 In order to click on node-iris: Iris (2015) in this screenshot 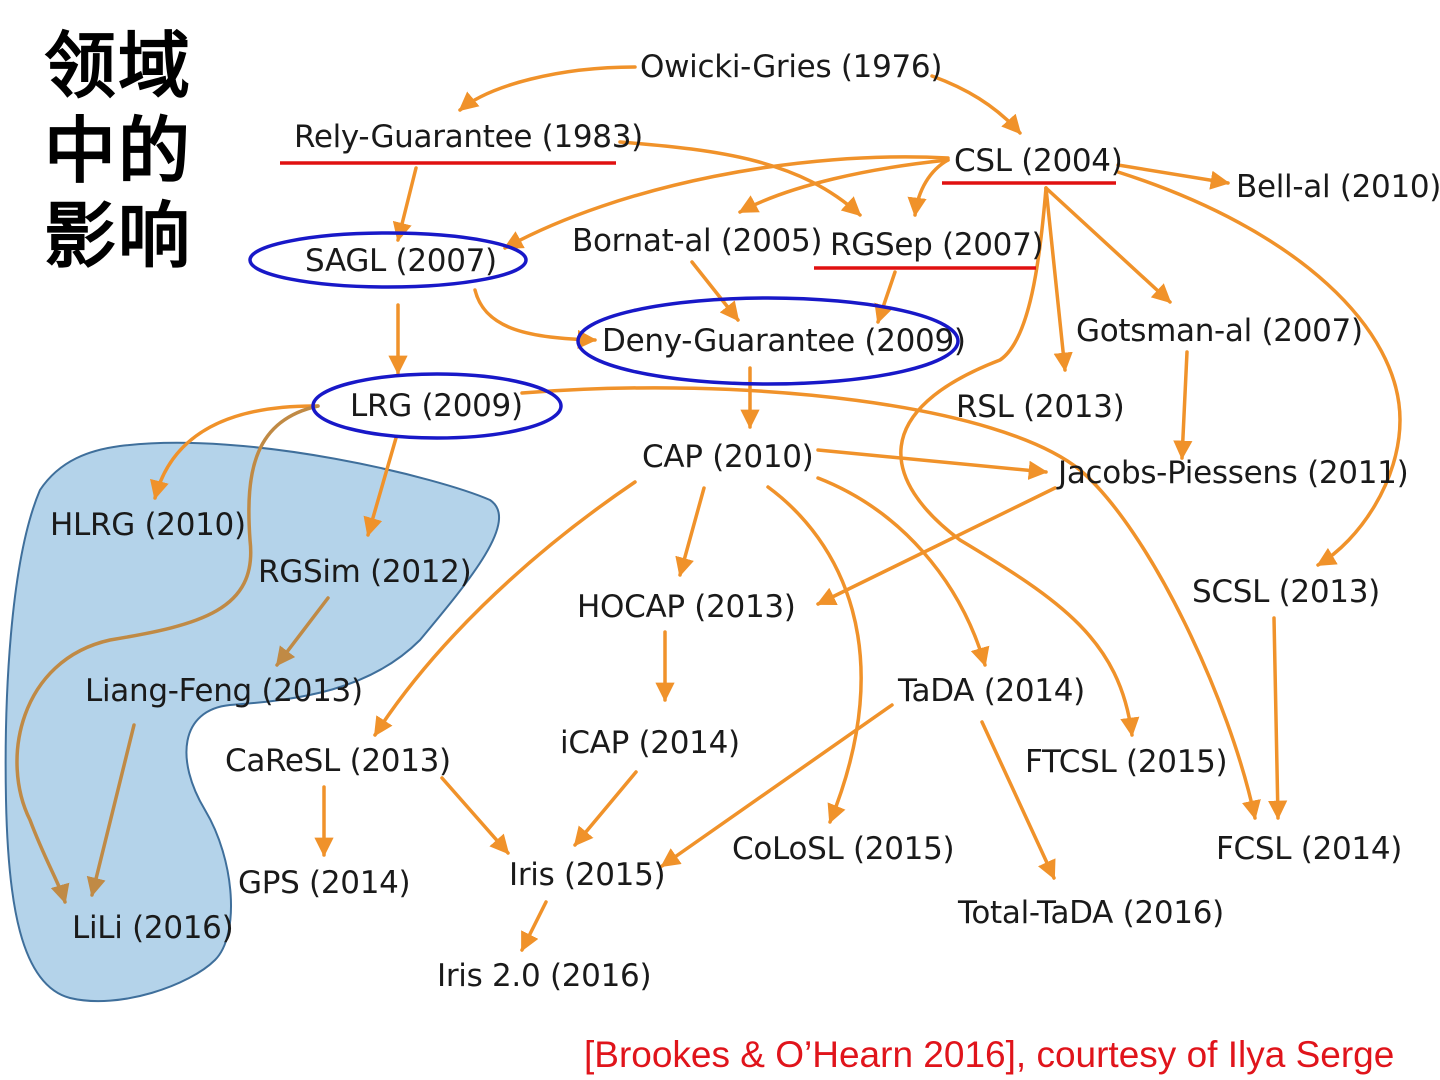, I will do `click(587, 875)`.